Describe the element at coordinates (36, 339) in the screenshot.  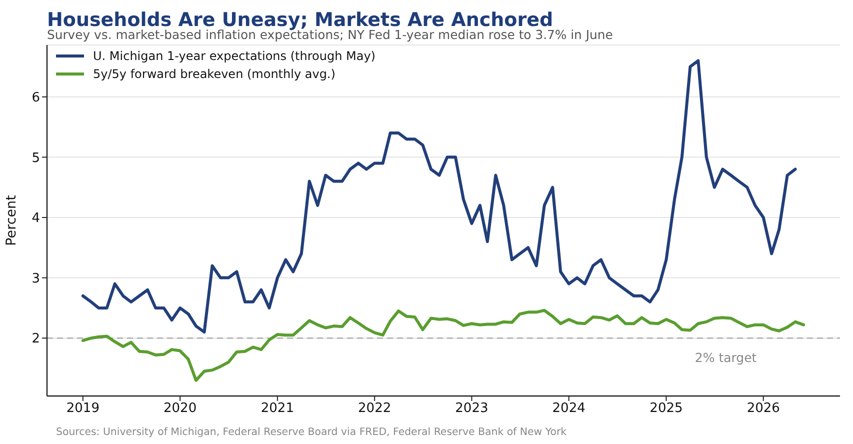
I see `y-tick-label: 2` at that location.